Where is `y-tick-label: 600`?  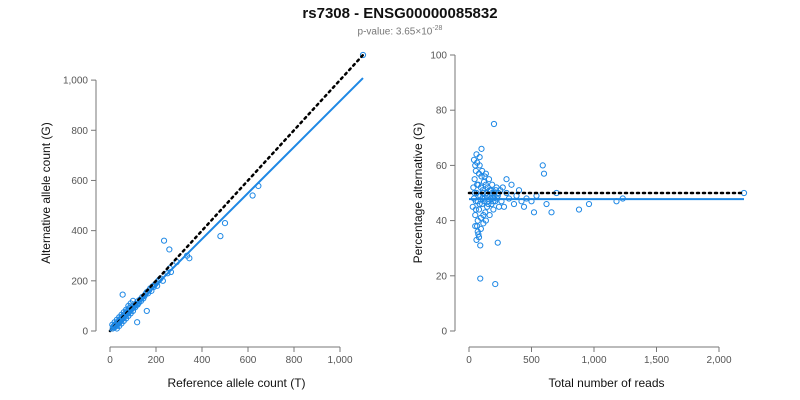 y-tick-label: 600 is located at coordinates (79, 181).